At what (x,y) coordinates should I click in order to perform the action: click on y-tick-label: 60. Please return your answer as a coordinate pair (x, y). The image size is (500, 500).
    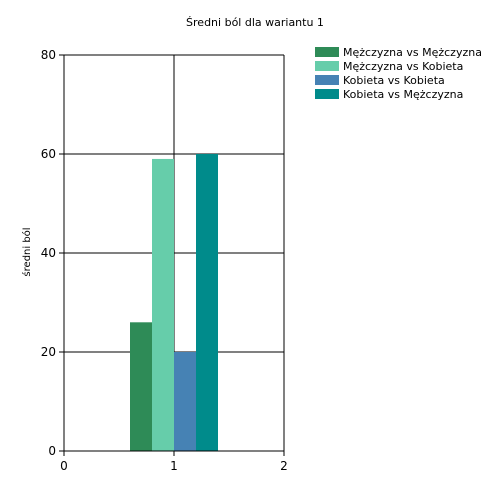
    Looking at the image, I should click on (48, 154).